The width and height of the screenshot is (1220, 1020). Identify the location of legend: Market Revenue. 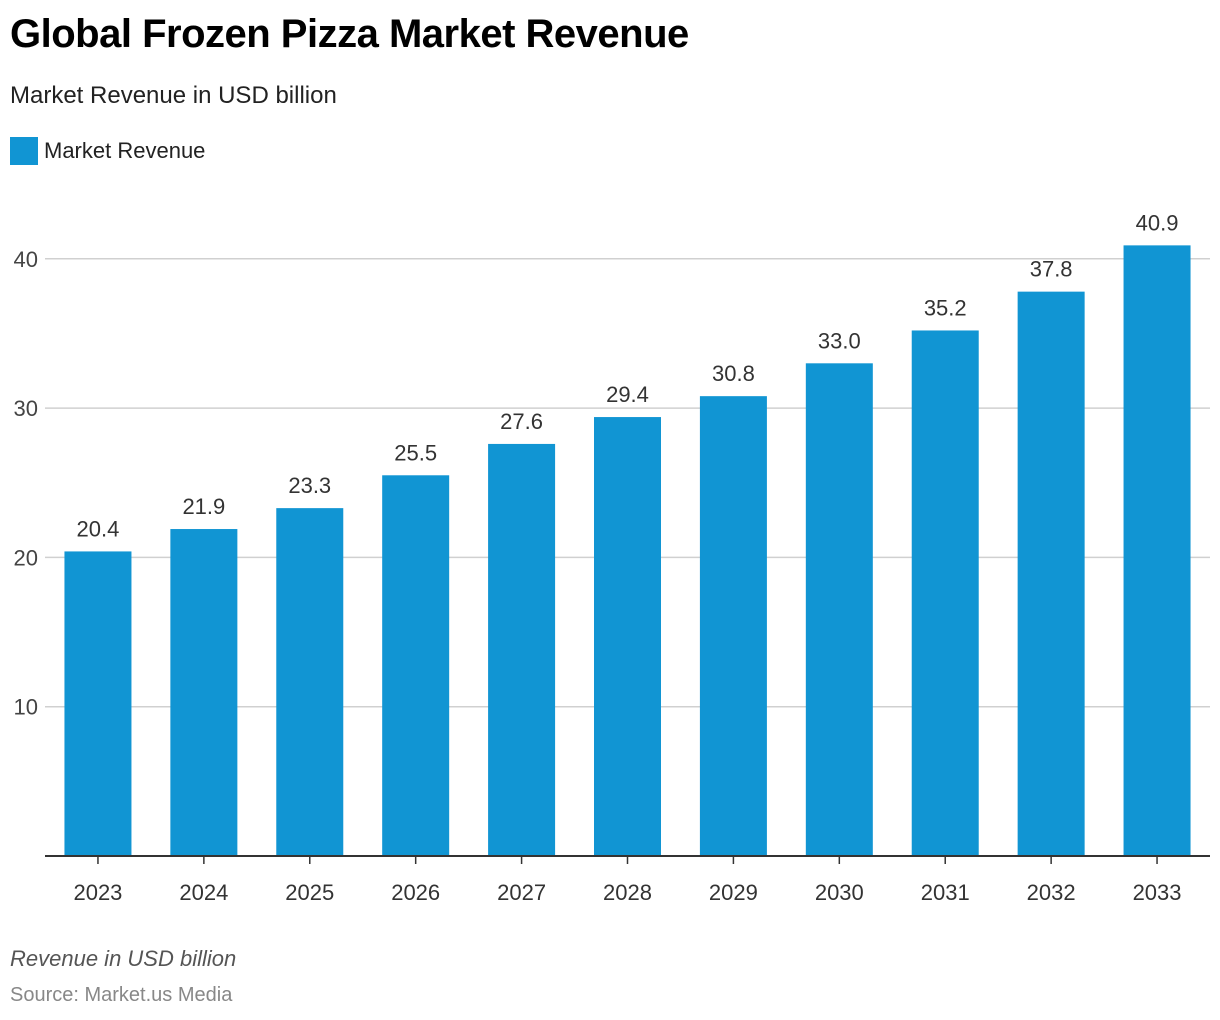
(107, 151).